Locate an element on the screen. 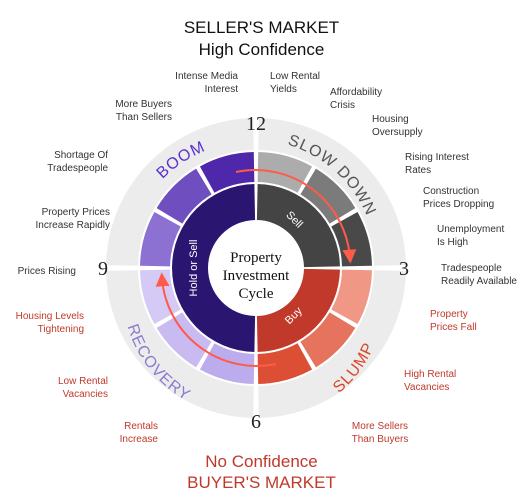 The width and height of the screenshot is (523, 498). outer-band-slowdown is located at coordinates (332, 192).